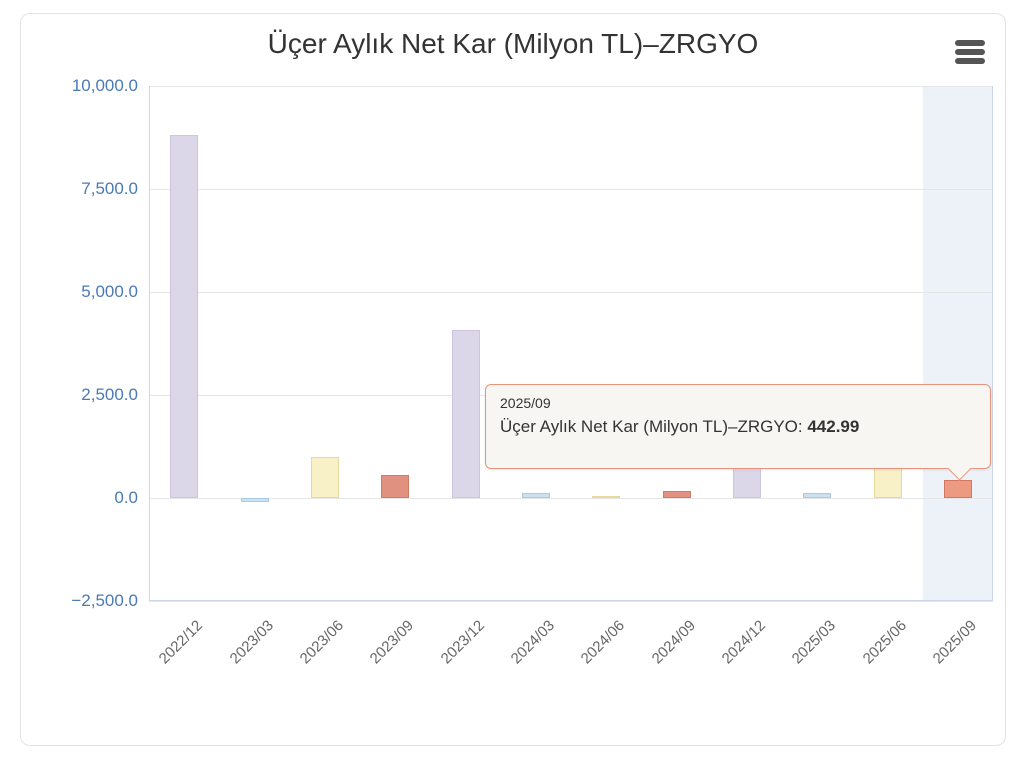 The image size is (1024, 765). Describe the element at coordinates (104, 600) in the screenshot. I see `y-axis-tick-label: −2,500.0` at that location.